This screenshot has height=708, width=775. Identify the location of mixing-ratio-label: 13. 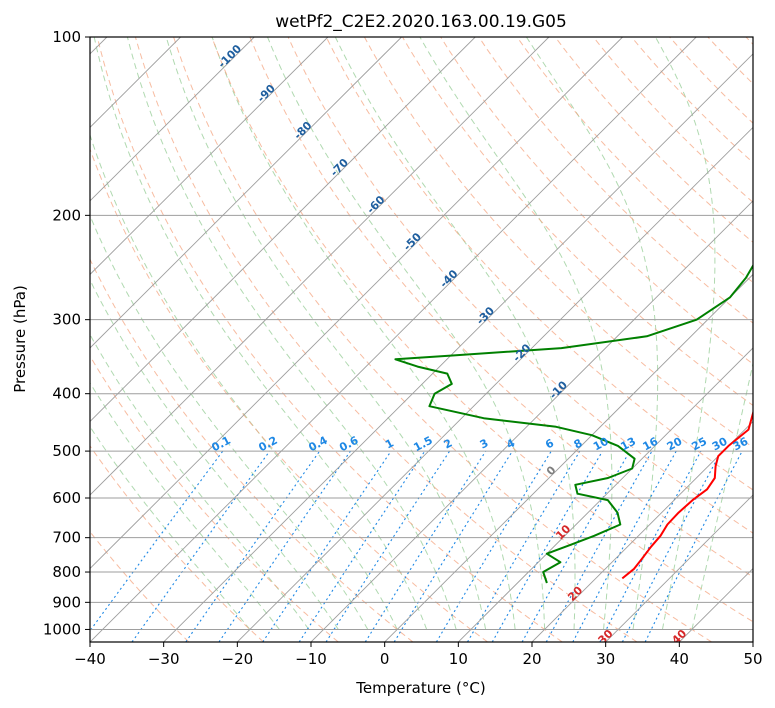
(628, 444).